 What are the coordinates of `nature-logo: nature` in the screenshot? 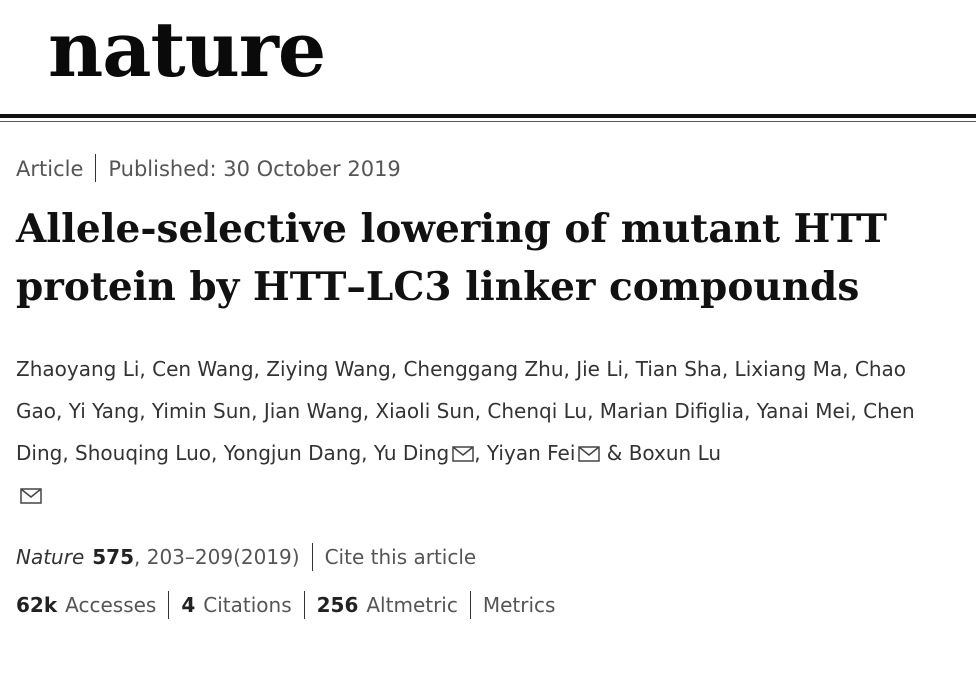 It's located at (187, 49).